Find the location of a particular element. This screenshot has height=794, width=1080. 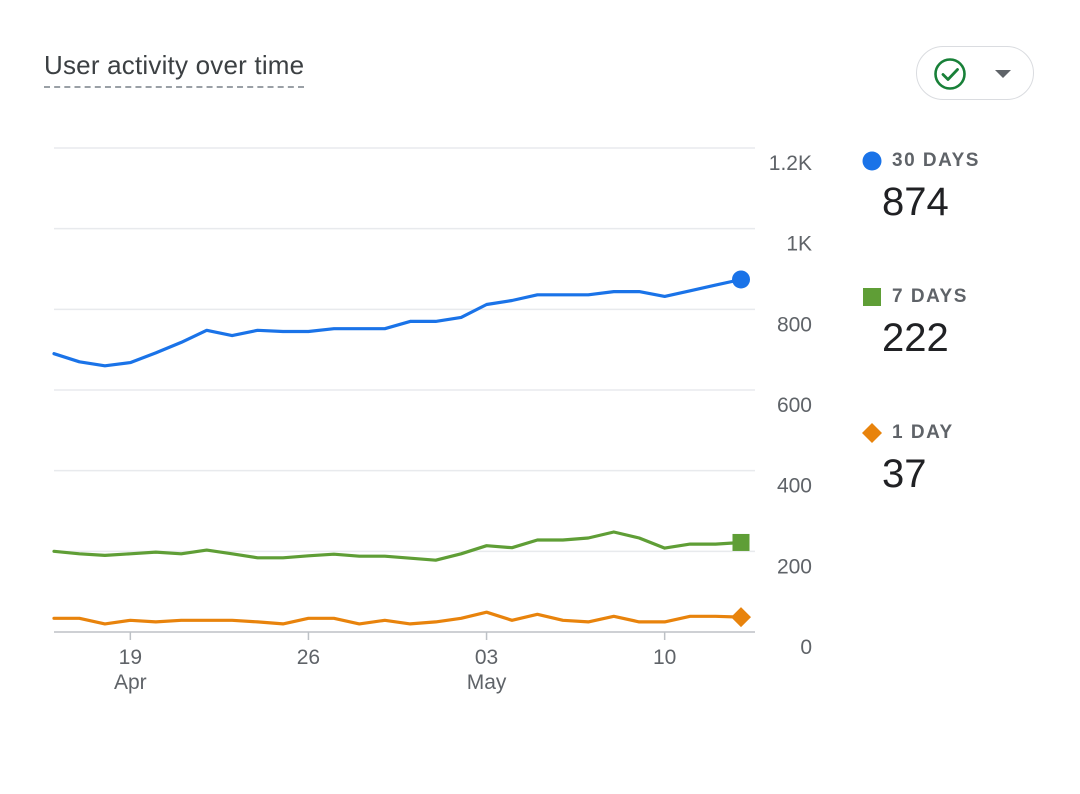

x-tick-label: 26 is located at coordinates (308, 657).